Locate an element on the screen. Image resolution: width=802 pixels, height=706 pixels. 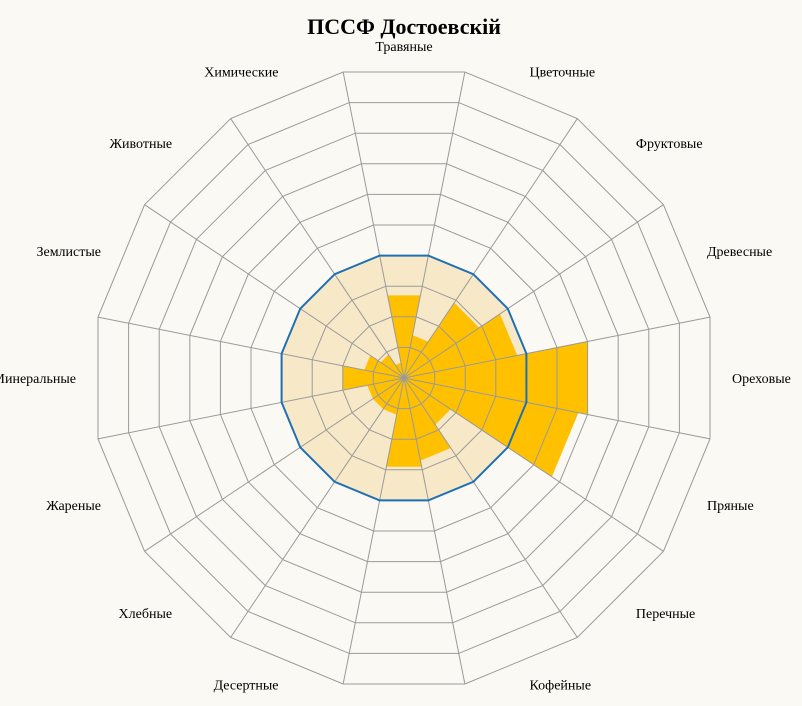
category-label-13: Минеральные is located at coordinates (38, 379).